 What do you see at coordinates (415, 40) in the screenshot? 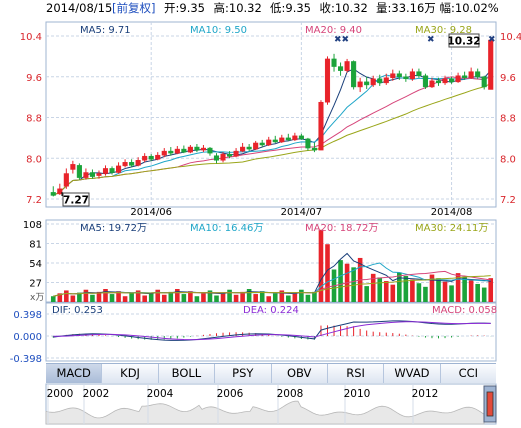
I see `event-markers: ✖✖ ✖ ✖` at bounding box center [415, 40].